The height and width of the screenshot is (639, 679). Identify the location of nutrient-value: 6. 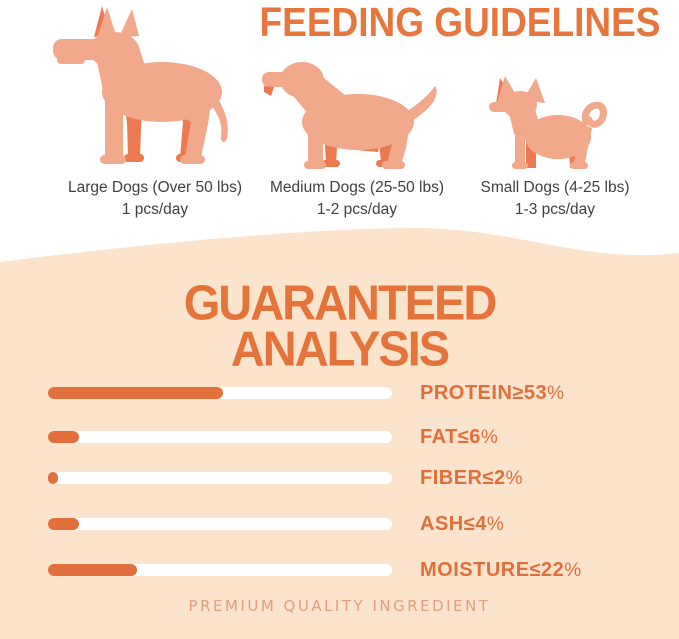
(475, 436).